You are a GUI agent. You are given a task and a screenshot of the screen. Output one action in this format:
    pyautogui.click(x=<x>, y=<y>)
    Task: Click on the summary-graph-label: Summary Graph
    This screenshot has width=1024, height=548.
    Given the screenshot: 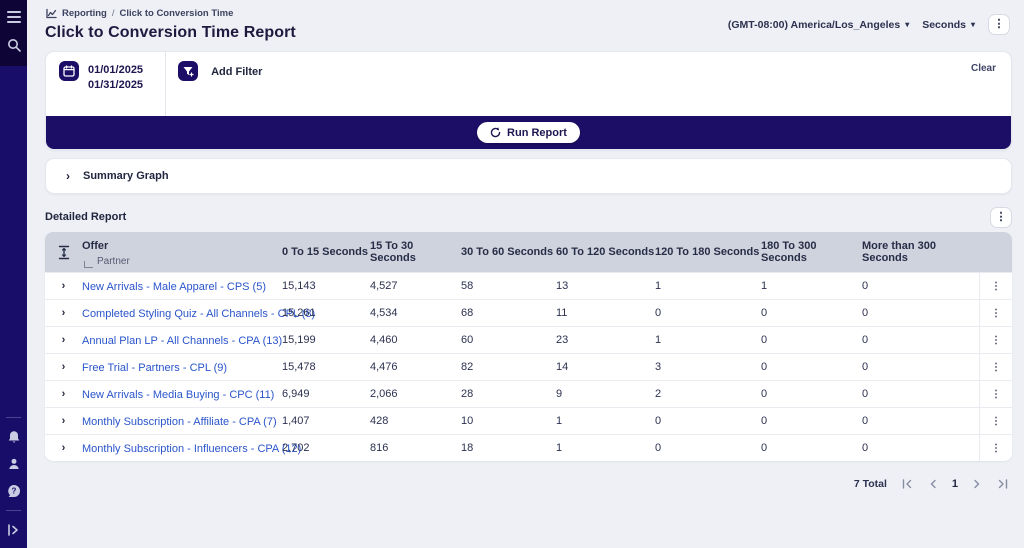 What is the action you would take?
    pyautogui.click(x=126, y=176)
    